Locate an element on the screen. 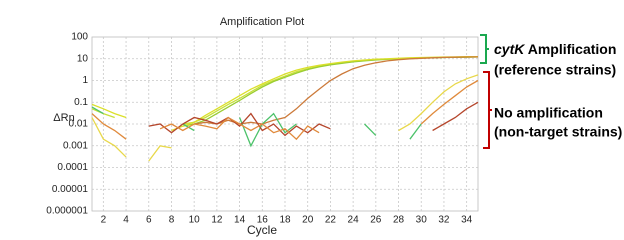 The height and width of the screenshot is (240, 624). annotation: cytK Amplification is located at coordinates (555, 49).